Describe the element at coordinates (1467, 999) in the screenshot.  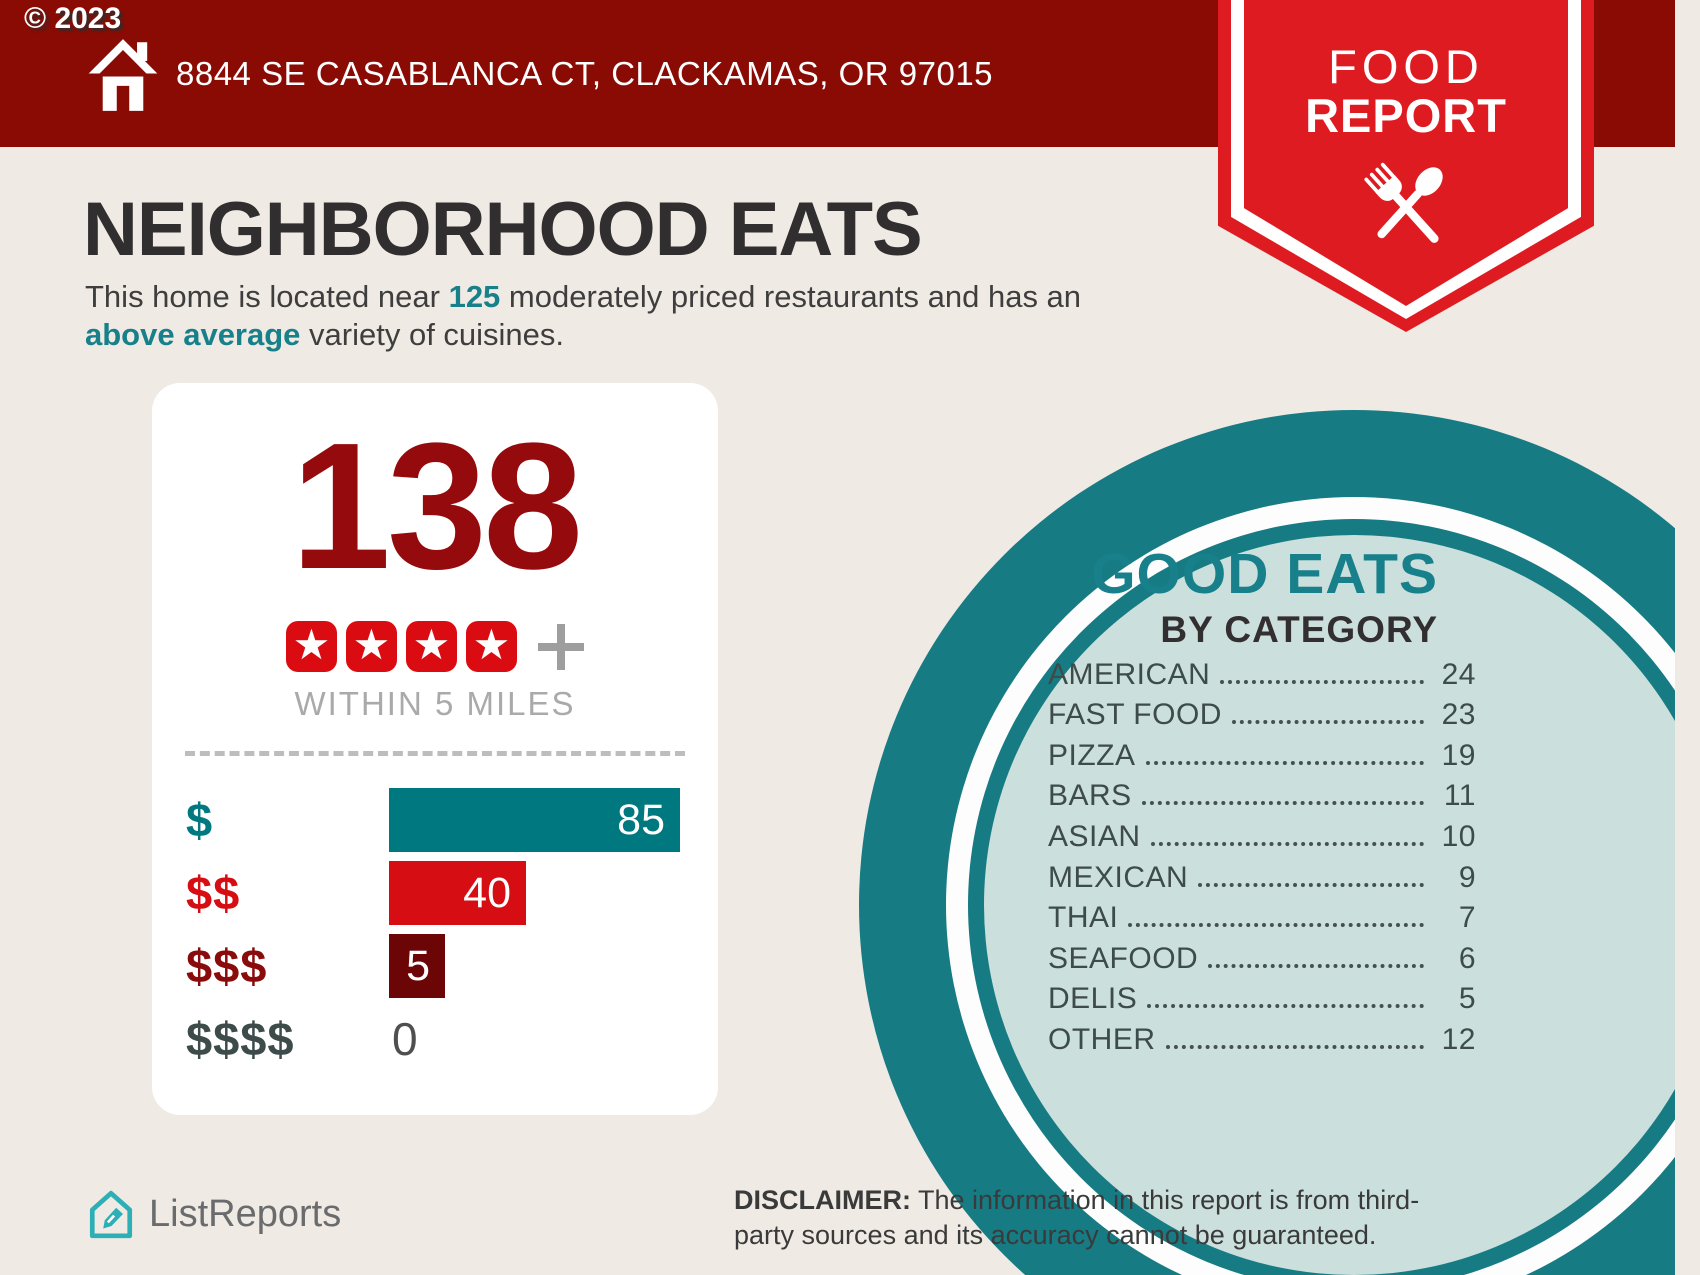
I see `category-value: 5` at that location.